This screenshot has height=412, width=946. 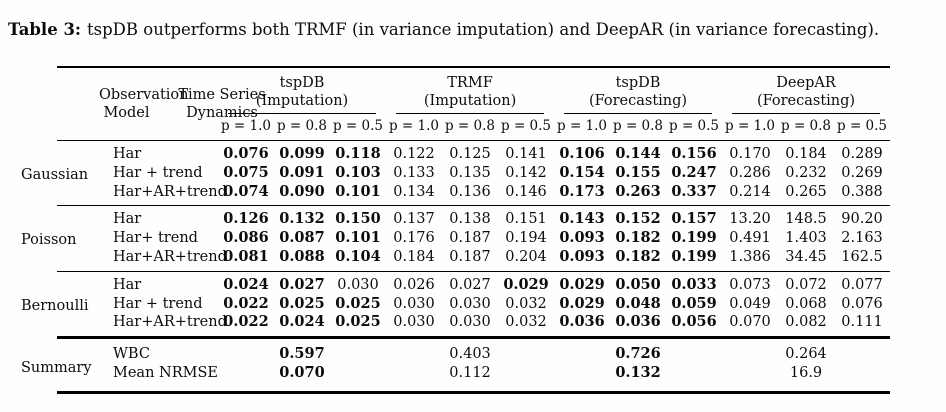 What do you see at coordinates (66, 305) in the screenshot?
I see `model-label: Bernoulli` at bounding box center [66, 305].